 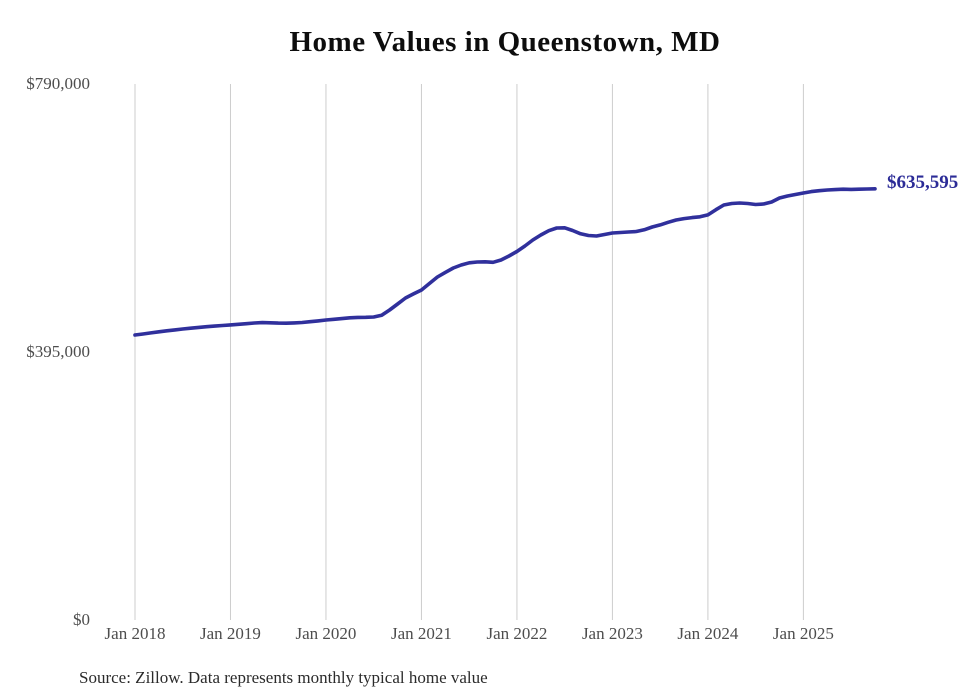 What do you see at coordinates (58, 83) in the screenshot?
I see `y-tick-label: $790,000` at bounding box center [58, 83].